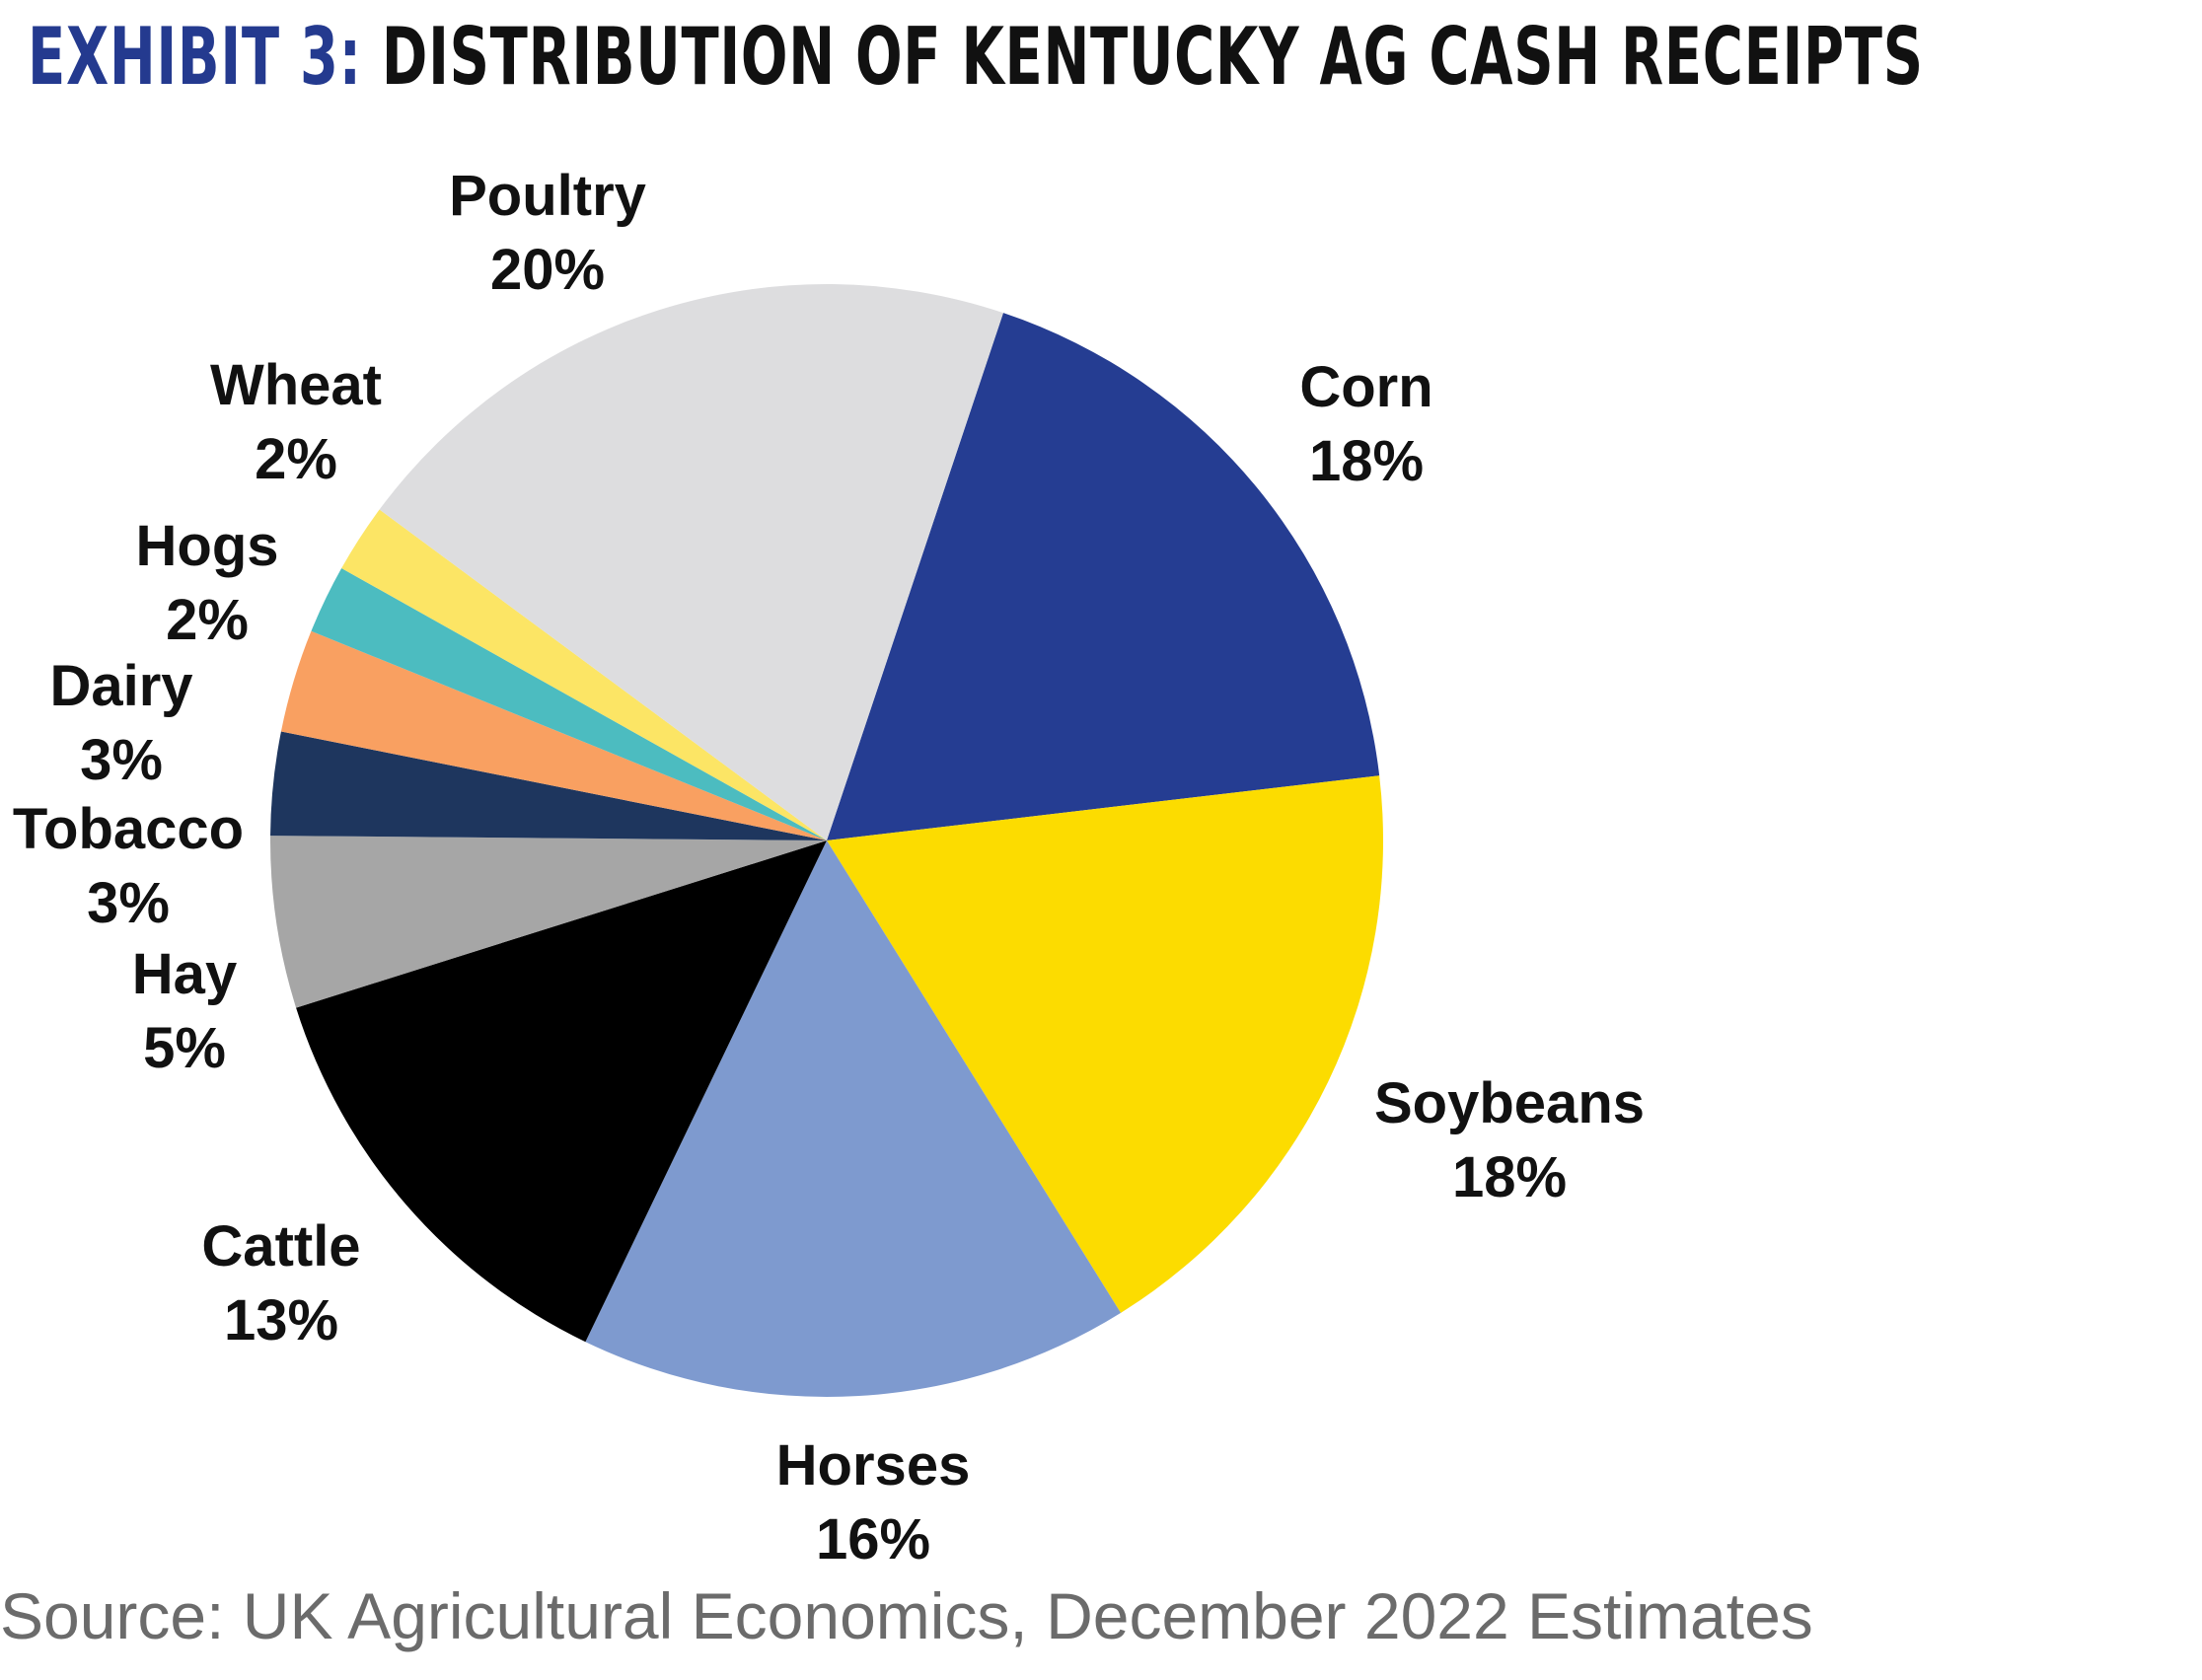 This screenshot has width=2202, height=1680. I want to click on slice-cattle, so click(562, 1091).